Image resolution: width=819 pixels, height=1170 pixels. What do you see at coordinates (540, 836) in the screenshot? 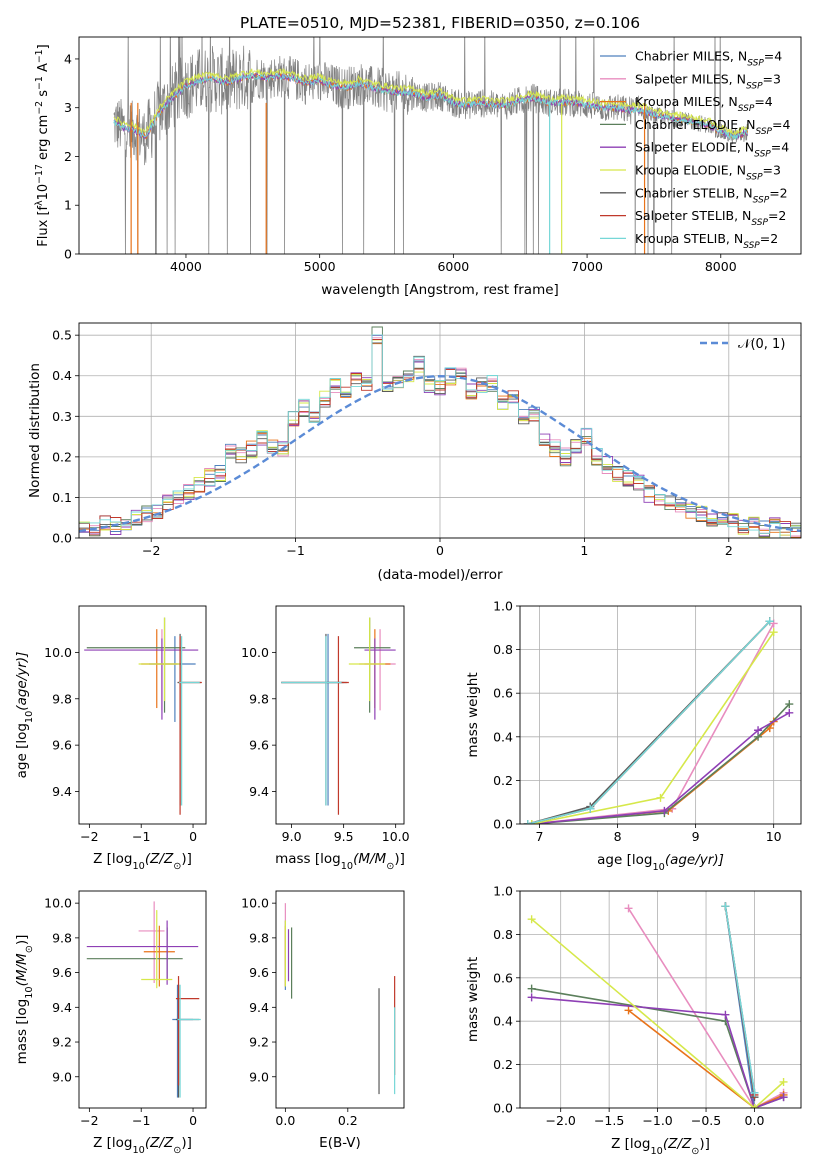
I see `x-tick-label: 7` at bounding box center [540, 836].